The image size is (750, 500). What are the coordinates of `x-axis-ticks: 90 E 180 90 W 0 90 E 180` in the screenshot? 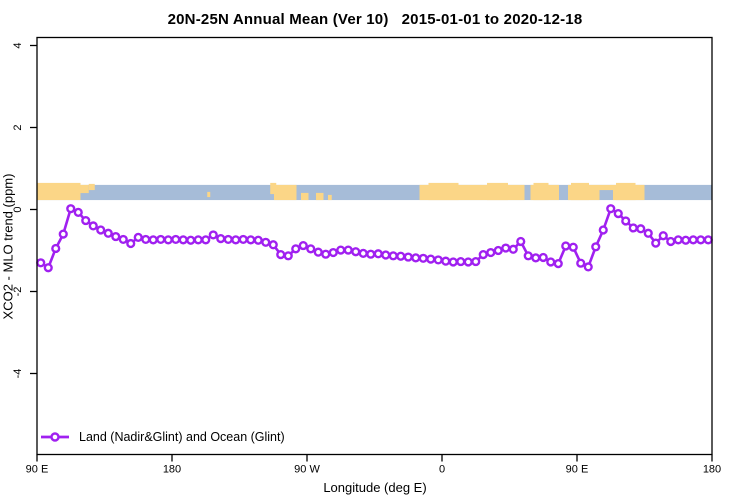 It's located at (373, 465).